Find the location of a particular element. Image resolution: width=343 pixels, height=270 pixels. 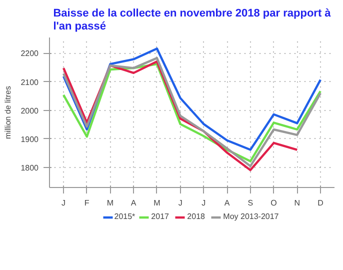

chart-title: Baisse de la collecte en novembre 2018 par rapport à l'an passé is located at coordinates (192, 19).